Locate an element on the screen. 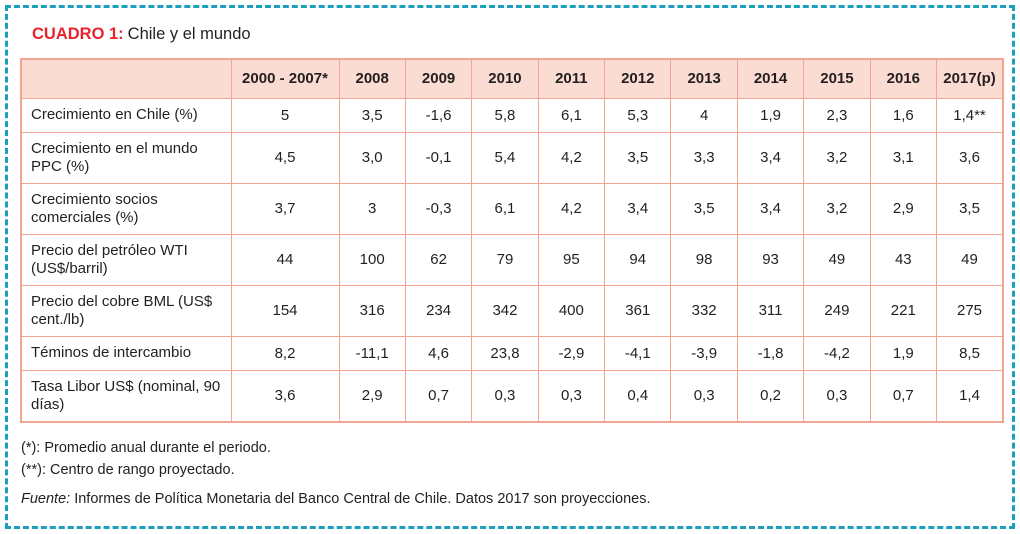 This screenshot has height=534, width=1020. cell-value: 1,4 is located at coordinates (970, 395).